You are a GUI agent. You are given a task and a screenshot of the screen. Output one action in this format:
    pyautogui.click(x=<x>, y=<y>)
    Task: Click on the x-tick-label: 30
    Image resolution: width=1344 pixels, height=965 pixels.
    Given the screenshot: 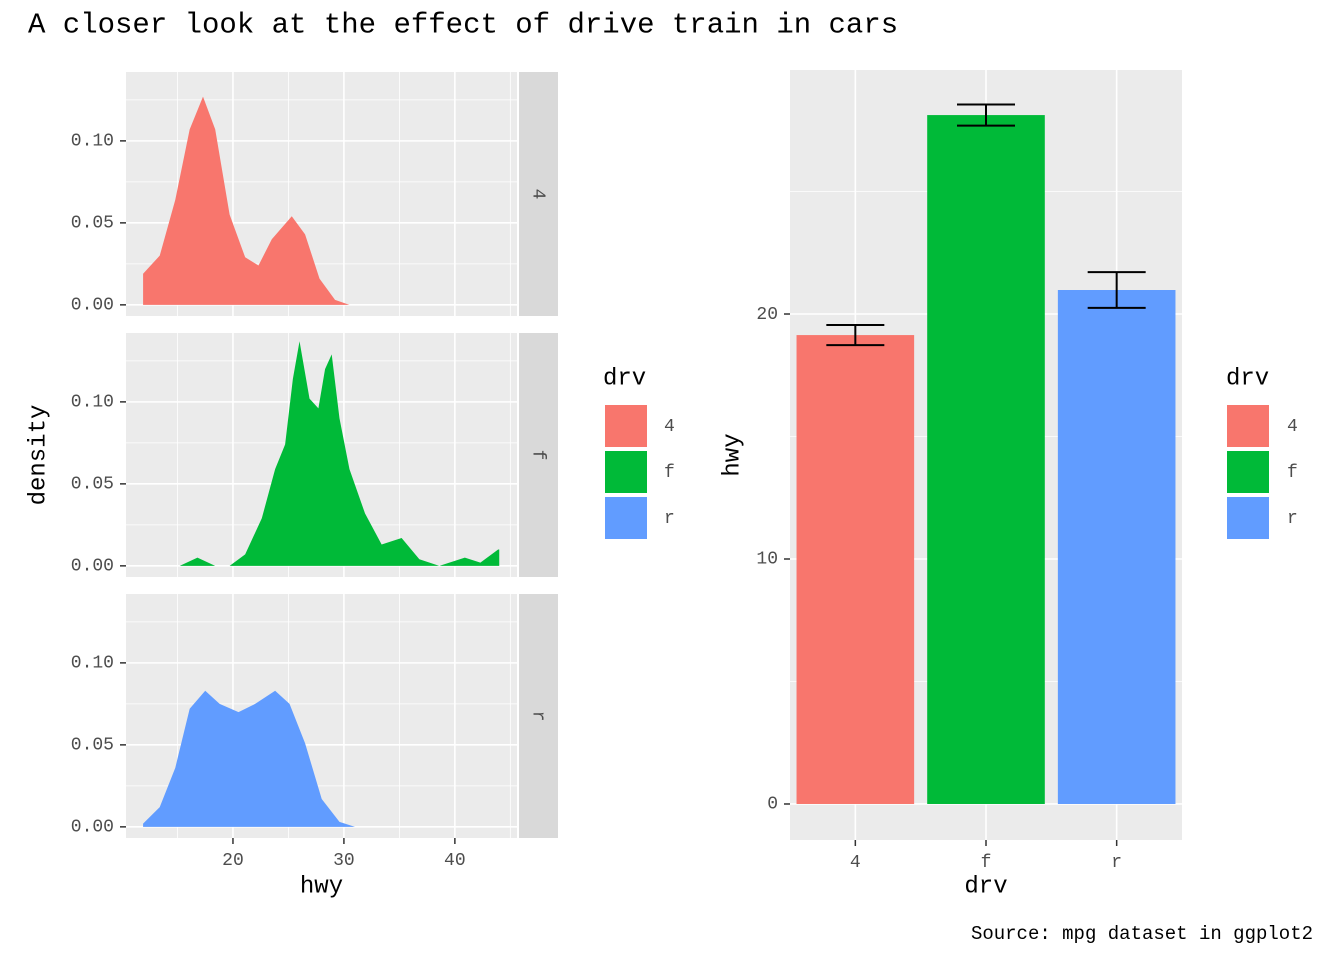 What is the action you would take?
    pyautogui.click(x=344, y=861)
    